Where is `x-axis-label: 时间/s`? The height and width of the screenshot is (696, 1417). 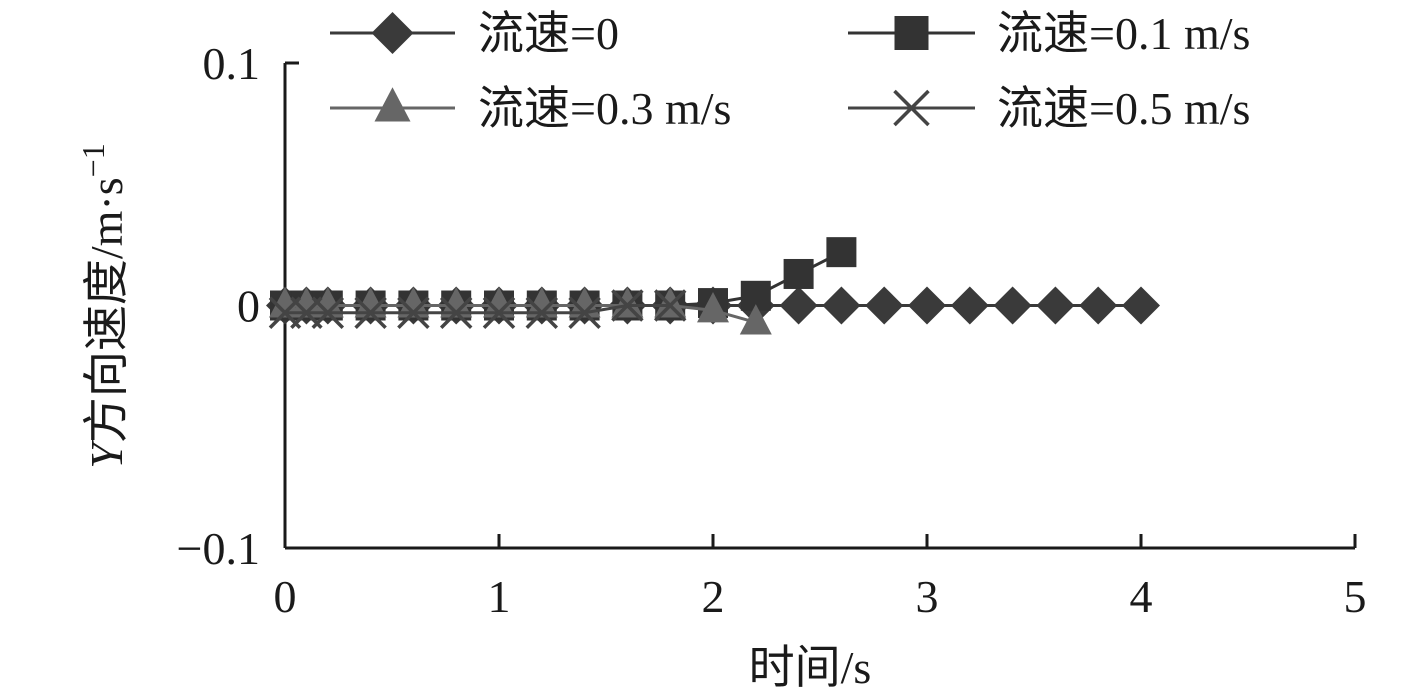
x-axis-label: 时间/s is located at coordinates (810, 667).